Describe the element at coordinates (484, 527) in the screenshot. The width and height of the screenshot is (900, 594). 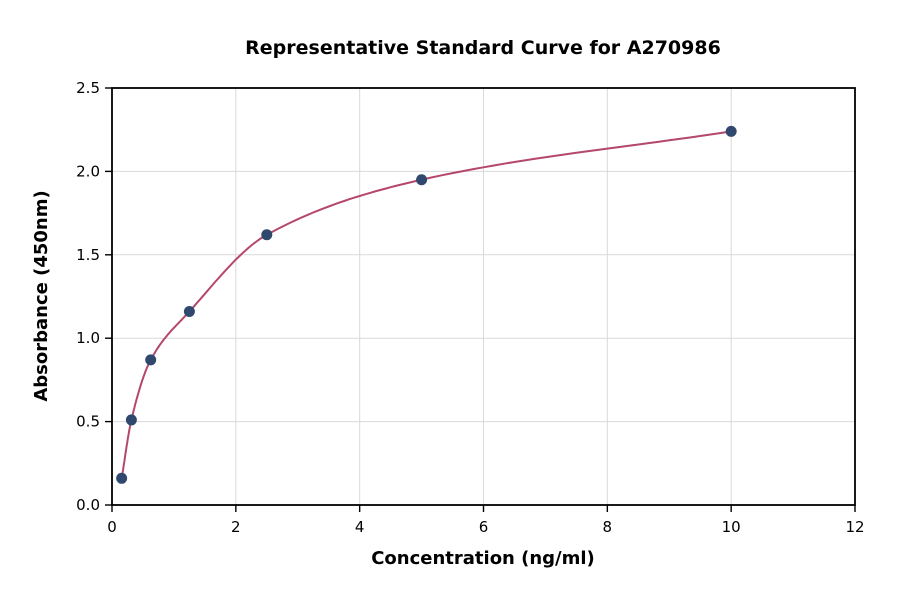
I see `x-tick-label: 6` at that location.